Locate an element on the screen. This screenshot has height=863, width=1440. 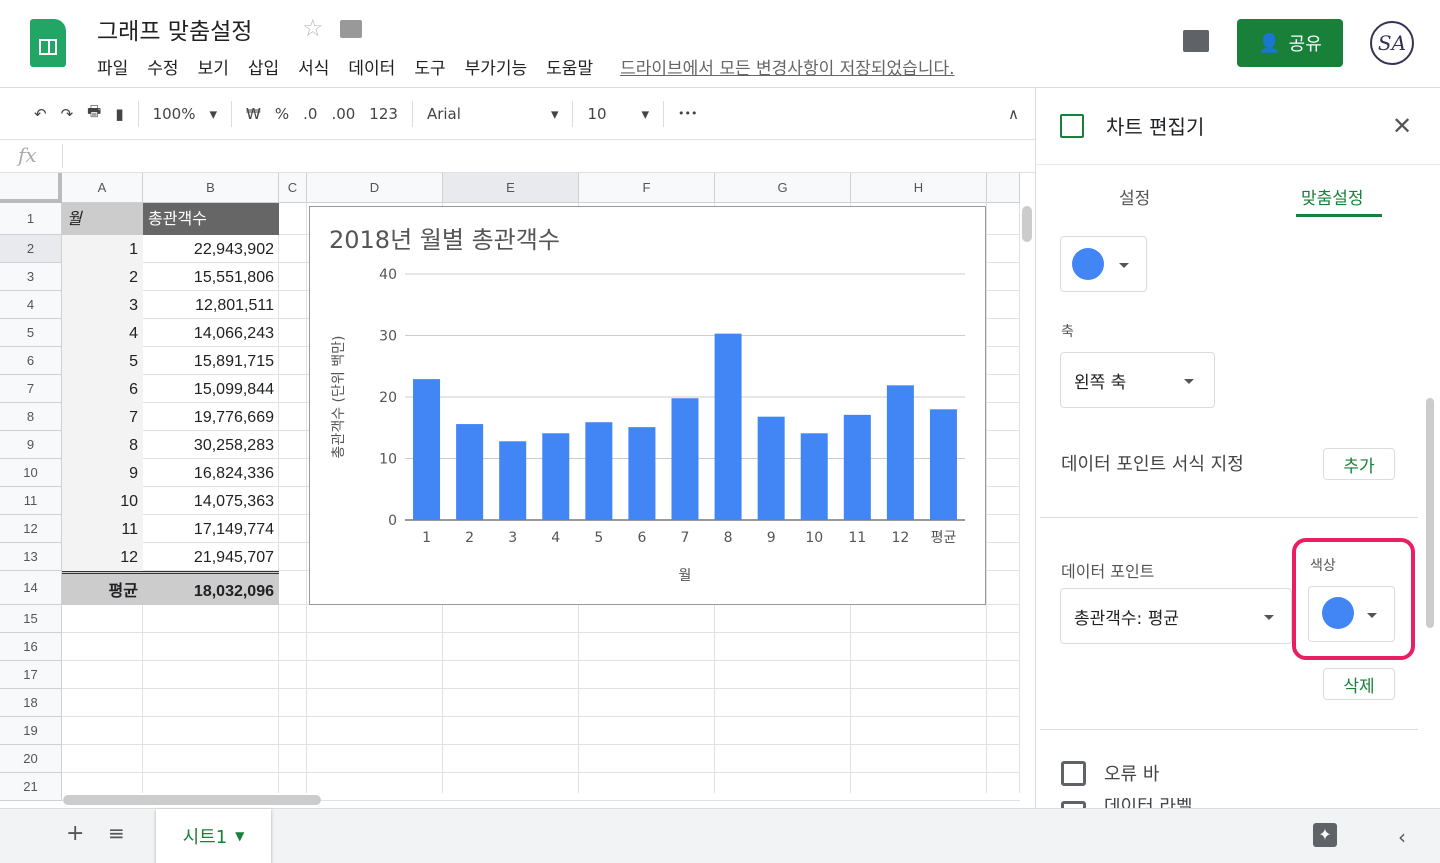
cell-audience: 15,099,844 is located at coordinates (233, 389).